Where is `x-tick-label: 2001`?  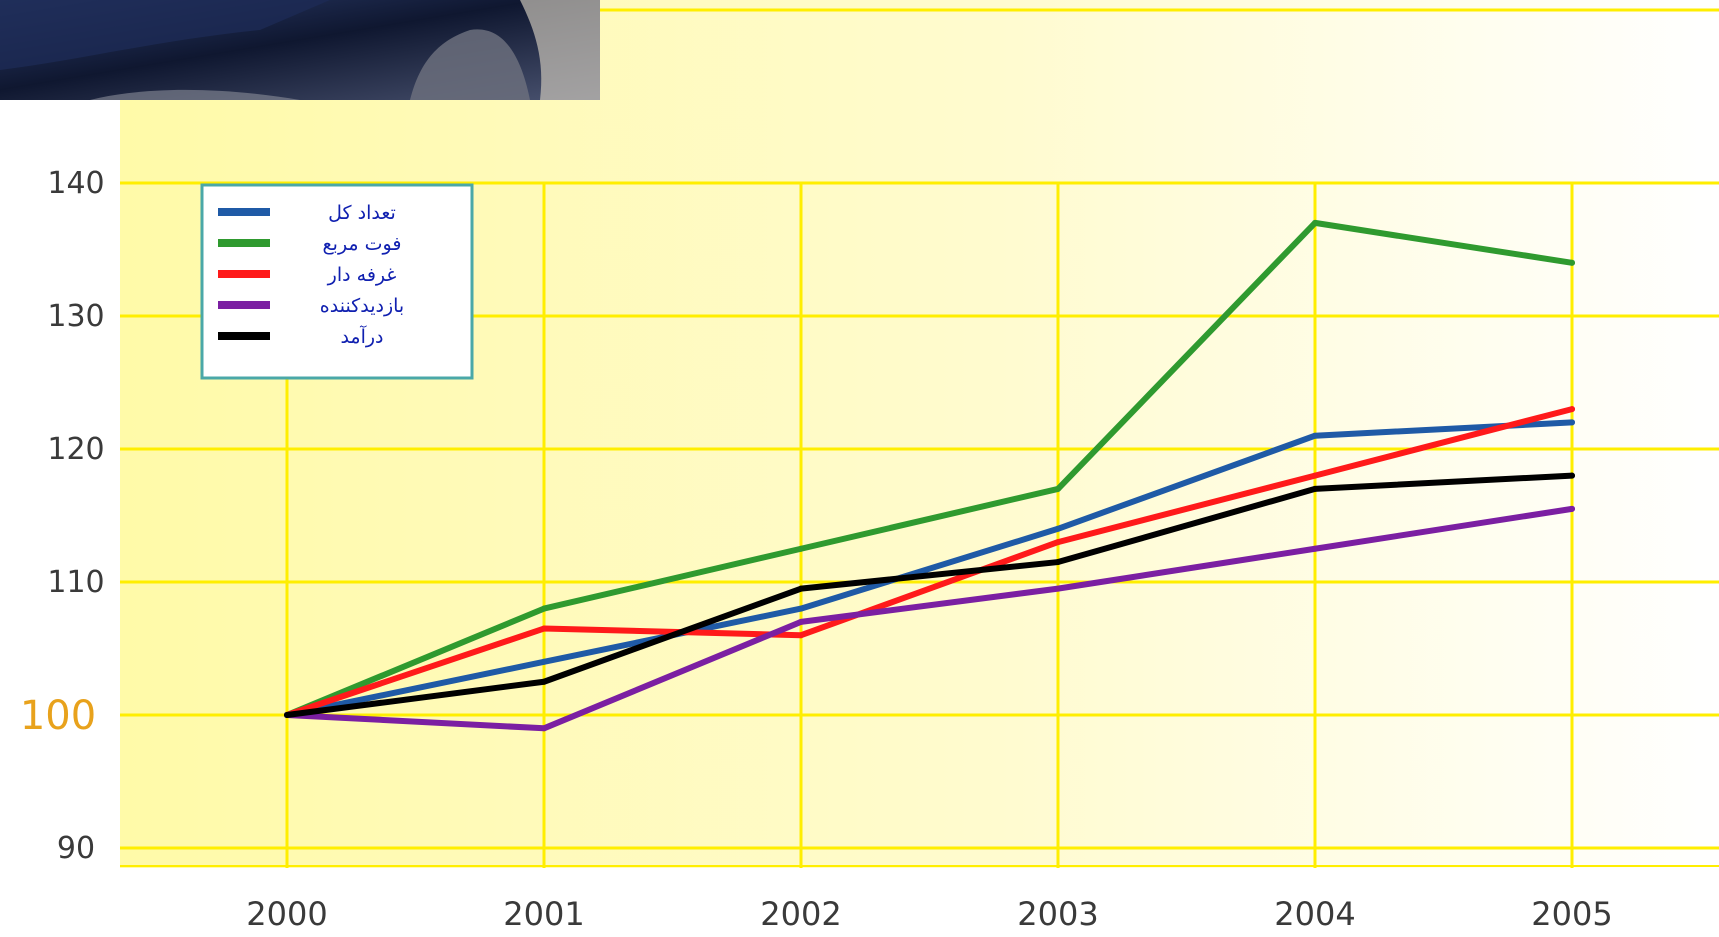 x-tick-label: 2001 is located at coordinates (543, 914).